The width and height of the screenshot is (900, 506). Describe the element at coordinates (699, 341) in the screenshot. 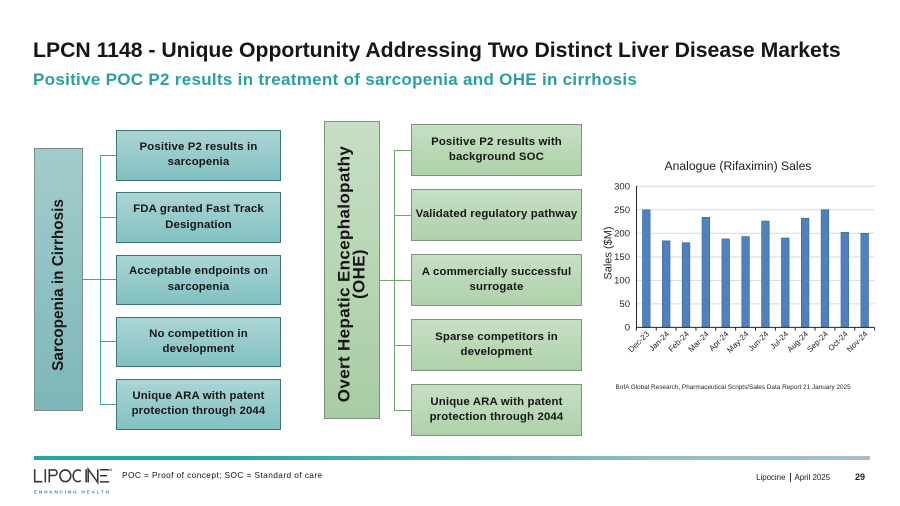

I see `svg-text: Mar-24` at that location.